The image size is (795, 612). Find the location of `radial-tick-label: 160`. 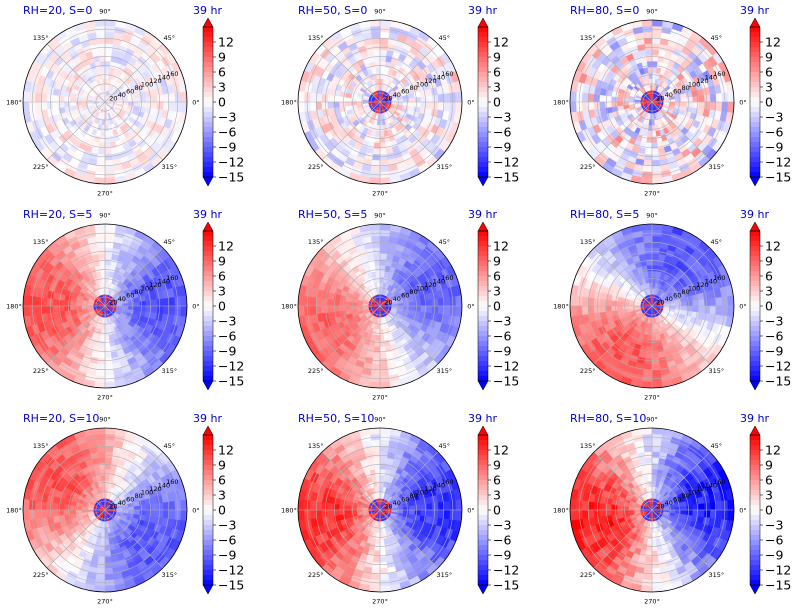

radial-tick-label: 160 is located at coordinates (719, 278).